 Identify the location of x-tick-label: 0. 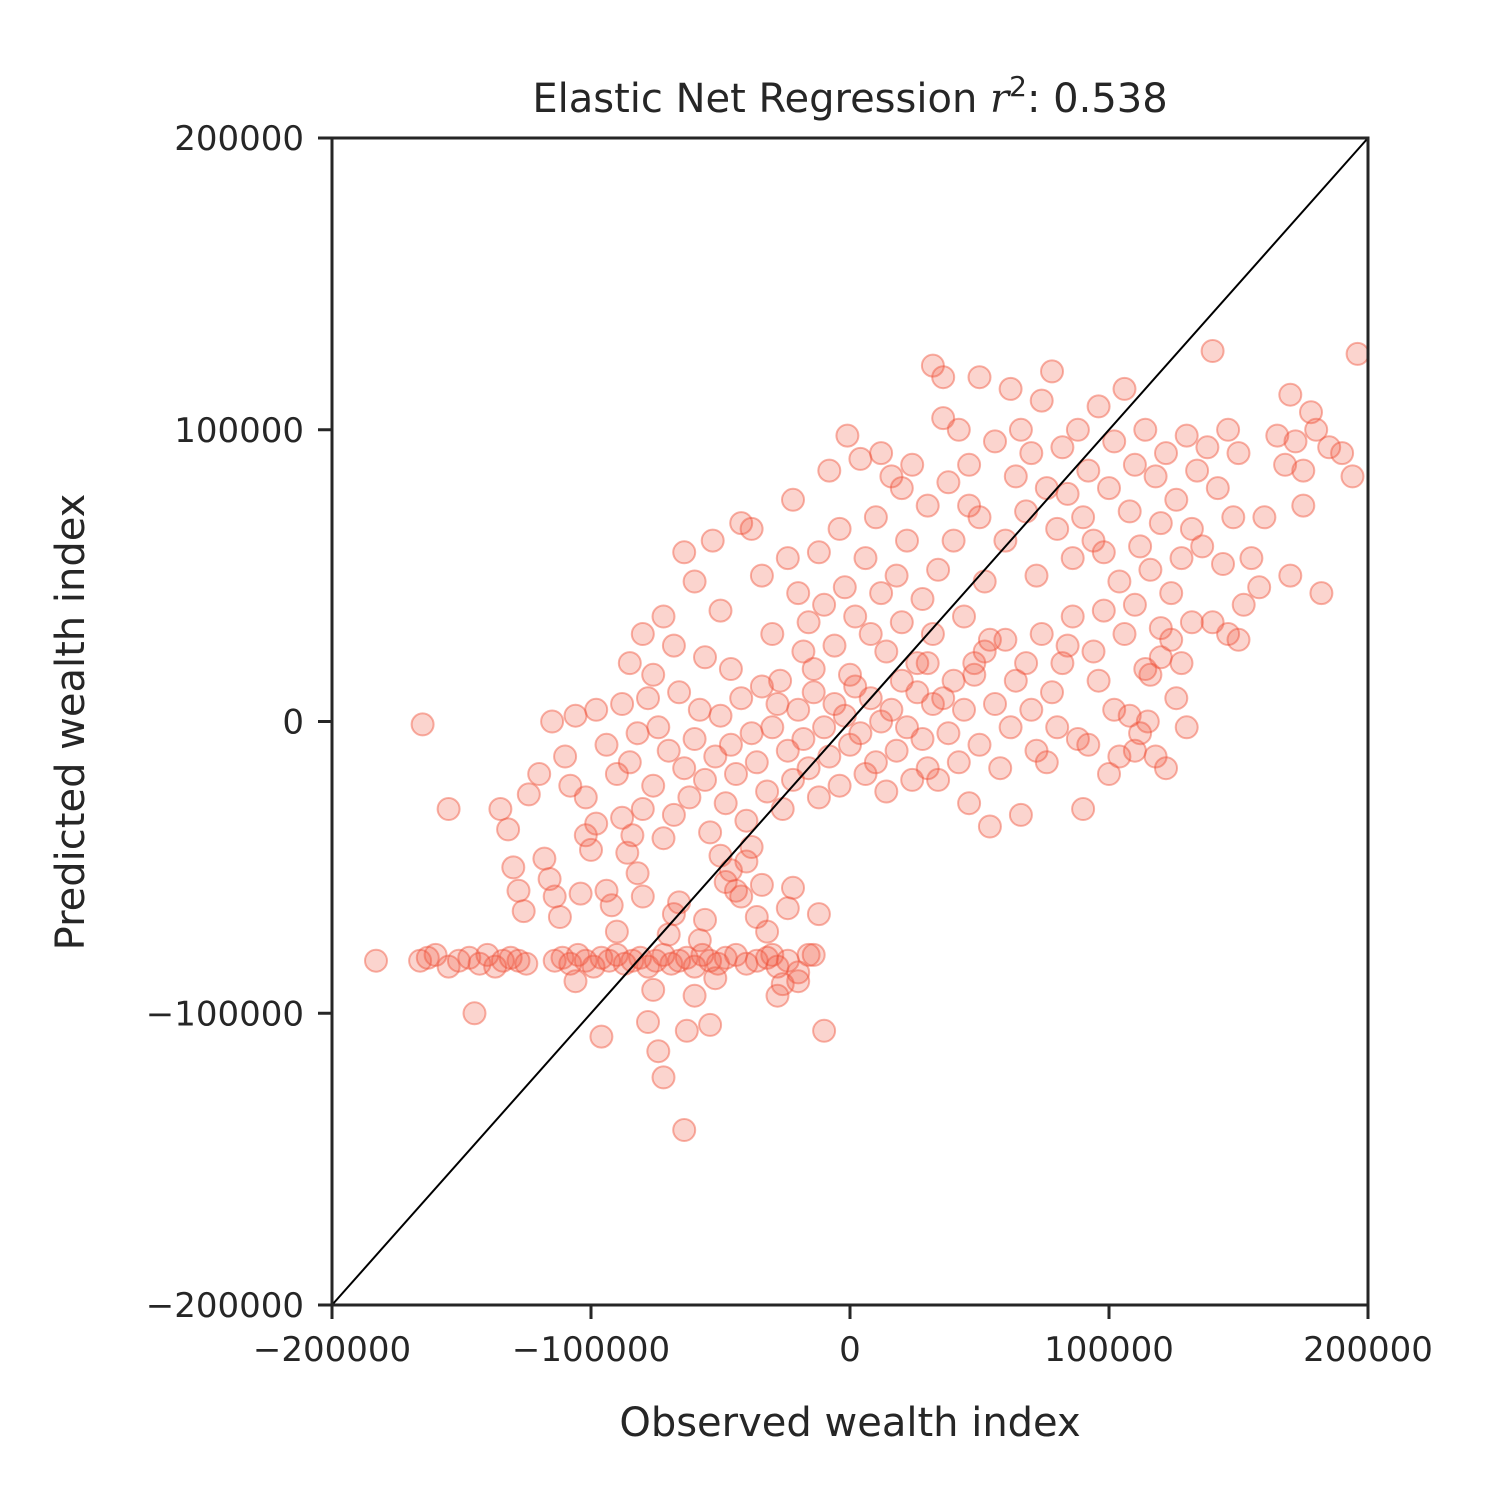
(850, 1350).